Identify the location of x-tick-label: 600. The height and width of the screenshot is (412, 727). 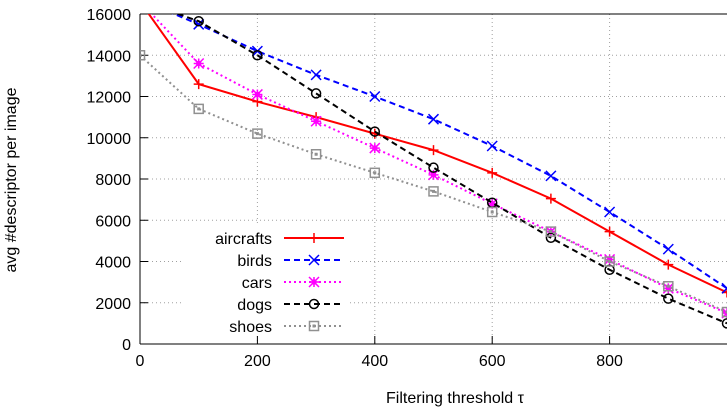
(492, 361).